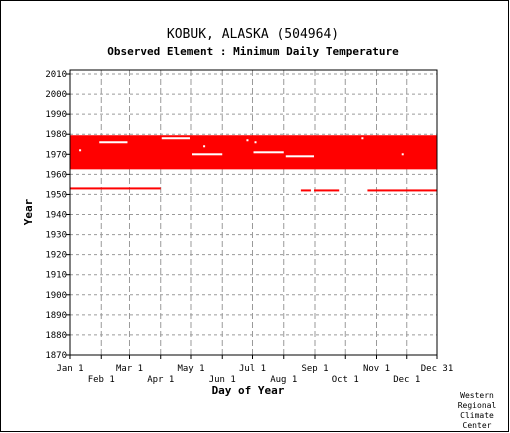  I want to click on y-tick-label: 1940, so click(56, 216).